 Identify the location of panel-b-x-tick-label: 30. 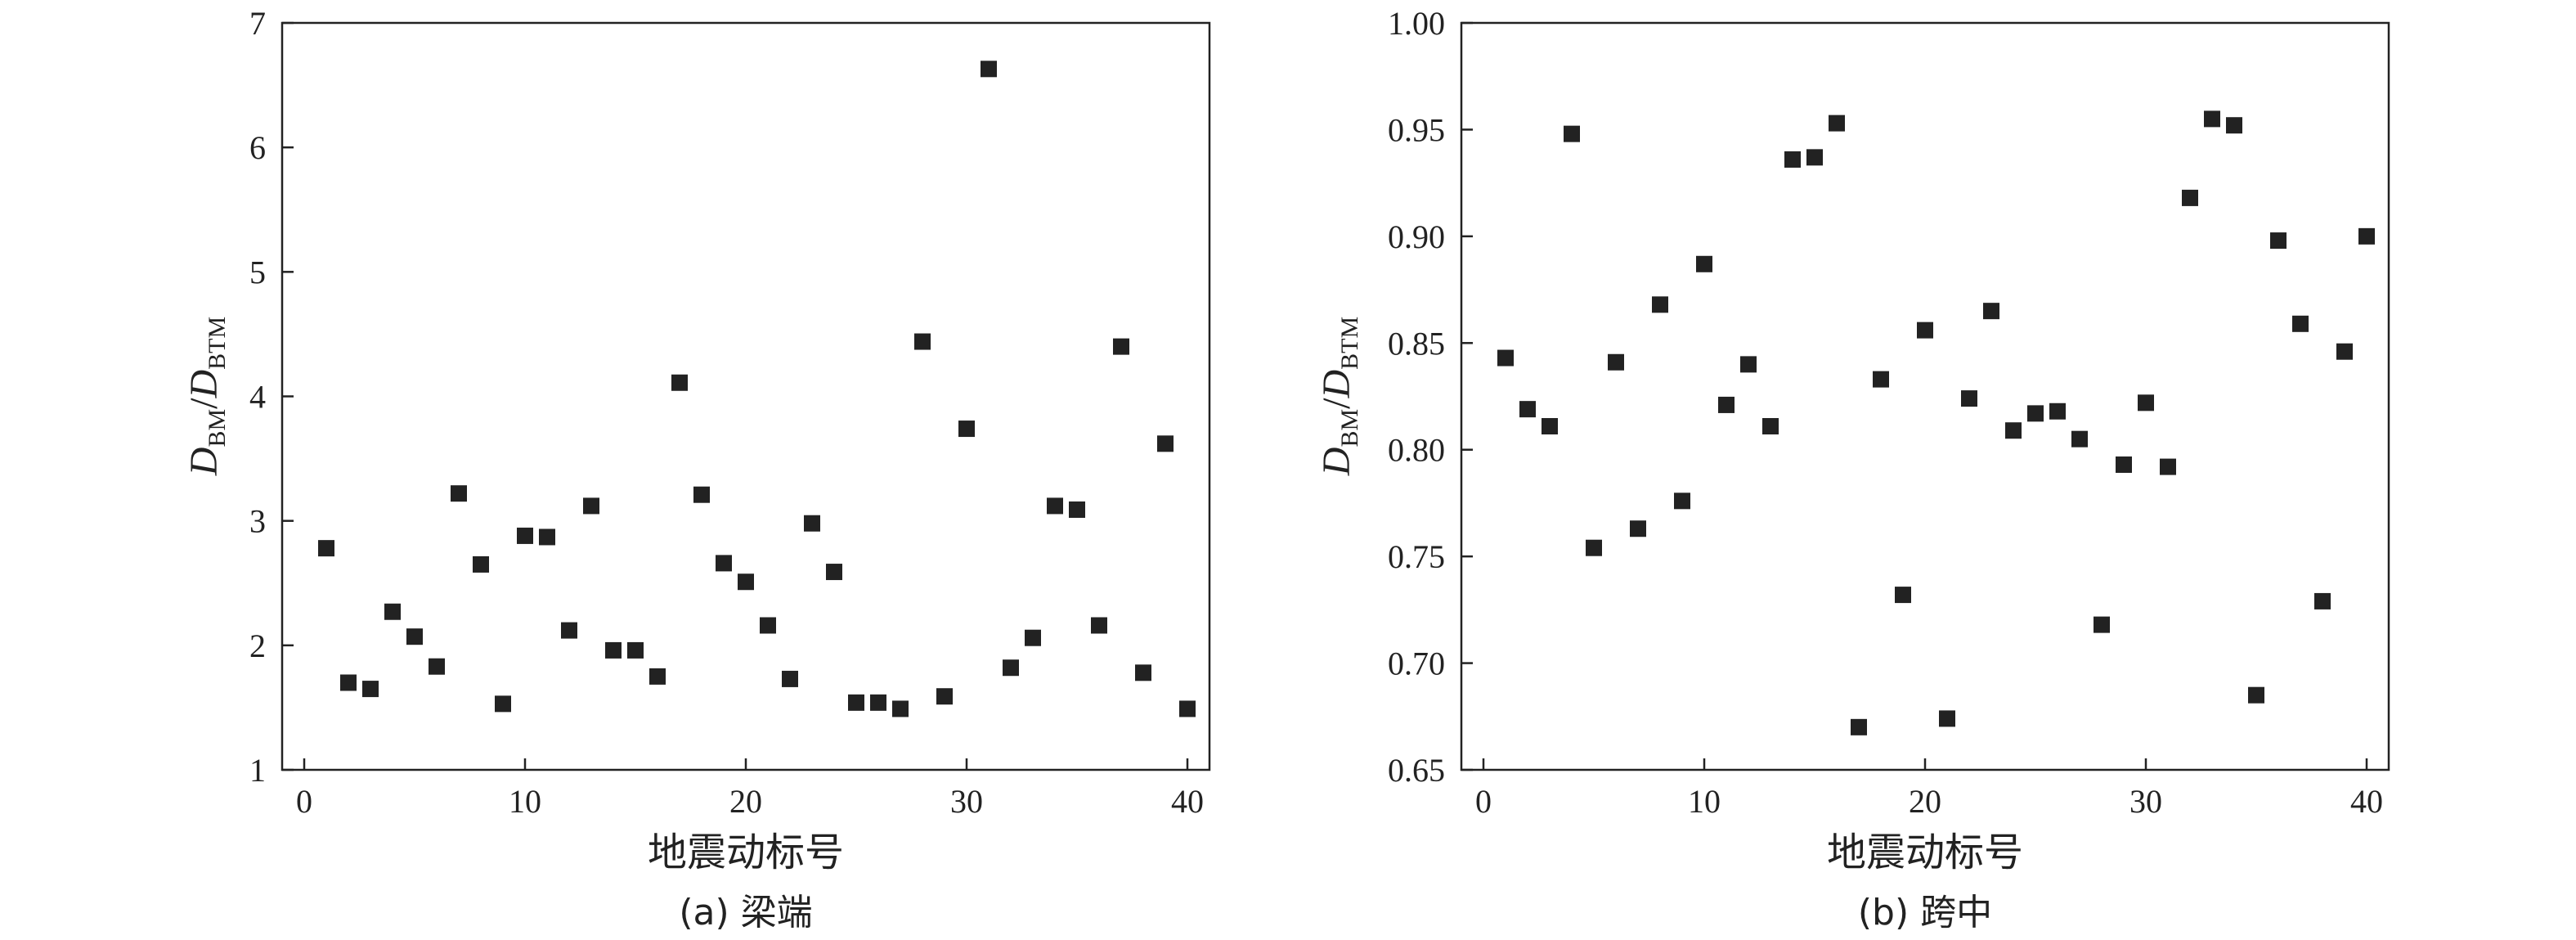
(2145, 801).